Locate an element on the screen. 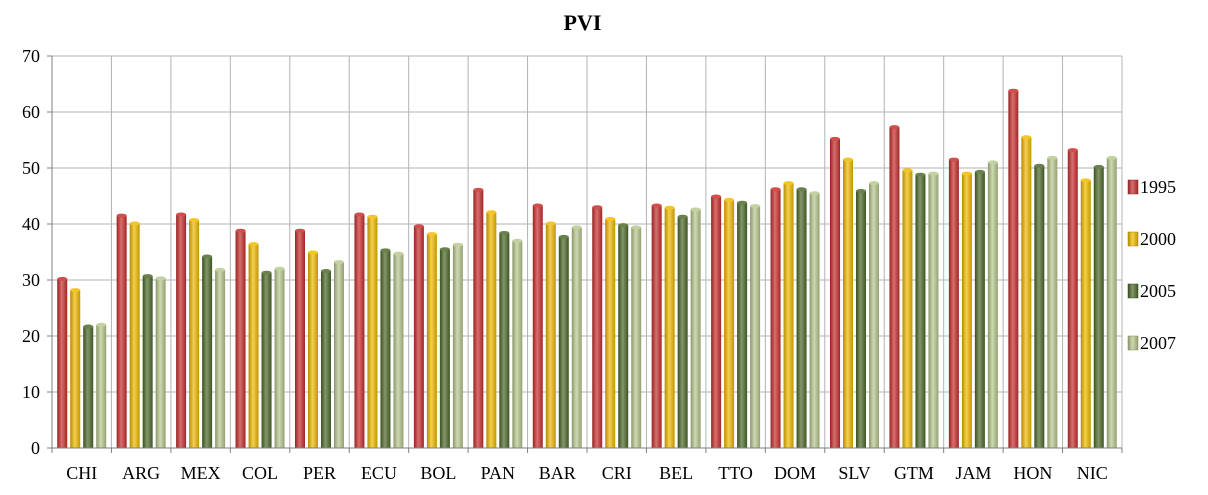 The width and height of the screenshot is (1208, 495). bar-cap-2005-BOL is located at coordinates (444, 249).